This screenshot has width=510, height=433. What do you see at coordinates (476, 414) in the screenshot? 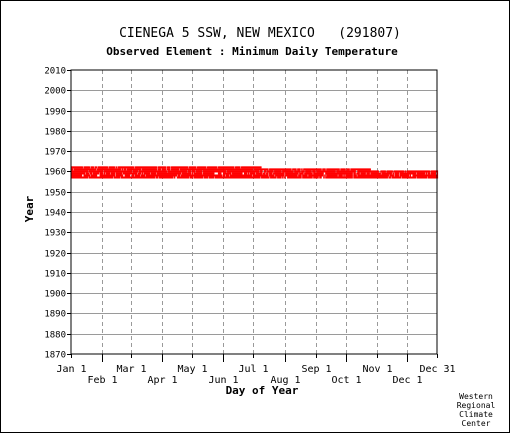
I see `credit-line-3: Climate` at bounding box center [476, 414].